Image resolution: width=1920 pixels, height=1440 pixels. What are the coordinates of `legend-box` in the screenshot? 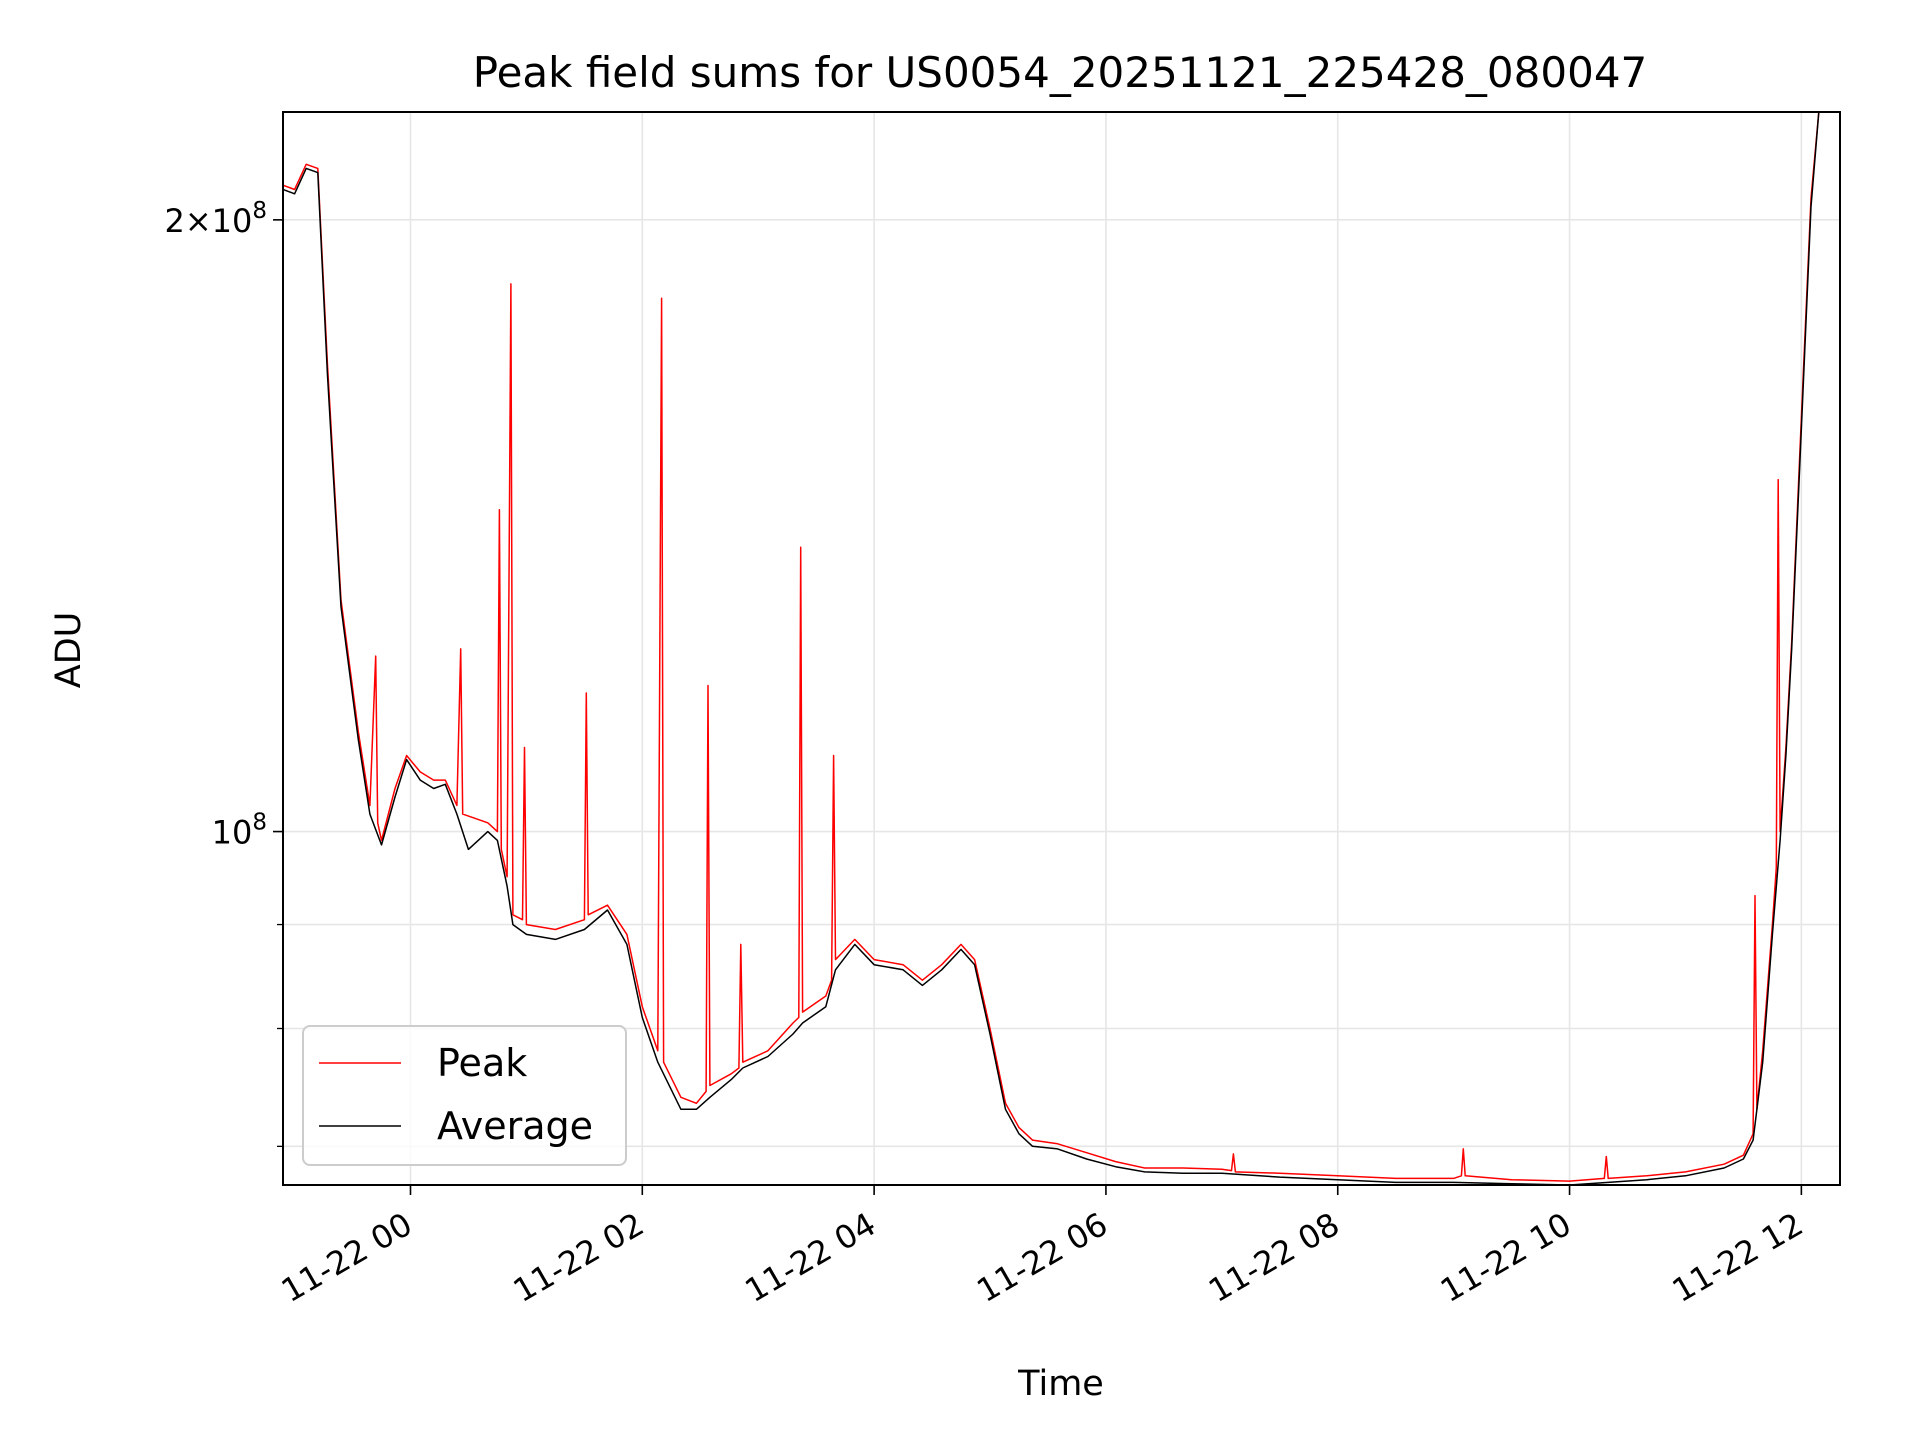 It's located at (464, 1095).